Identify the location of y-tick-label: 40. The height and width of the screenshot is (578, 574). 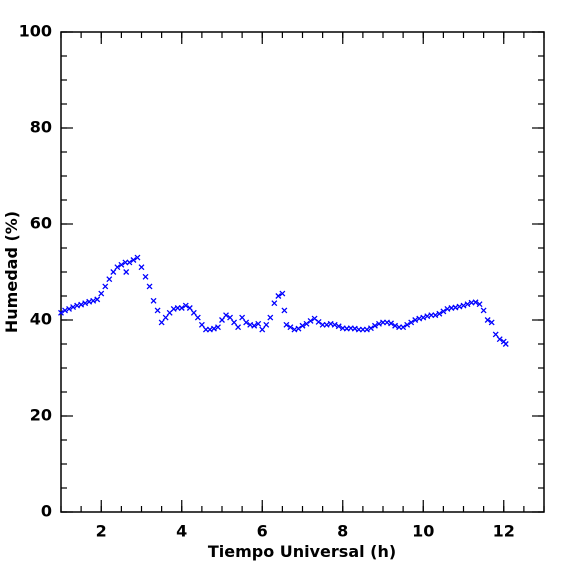
(41, 319).